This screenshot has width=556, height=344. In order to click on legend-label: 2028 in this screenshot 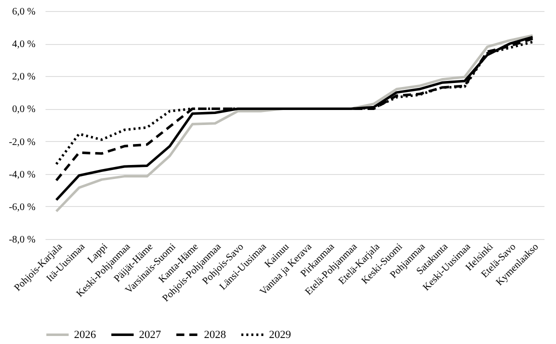, I will do `click(215, 334)`.